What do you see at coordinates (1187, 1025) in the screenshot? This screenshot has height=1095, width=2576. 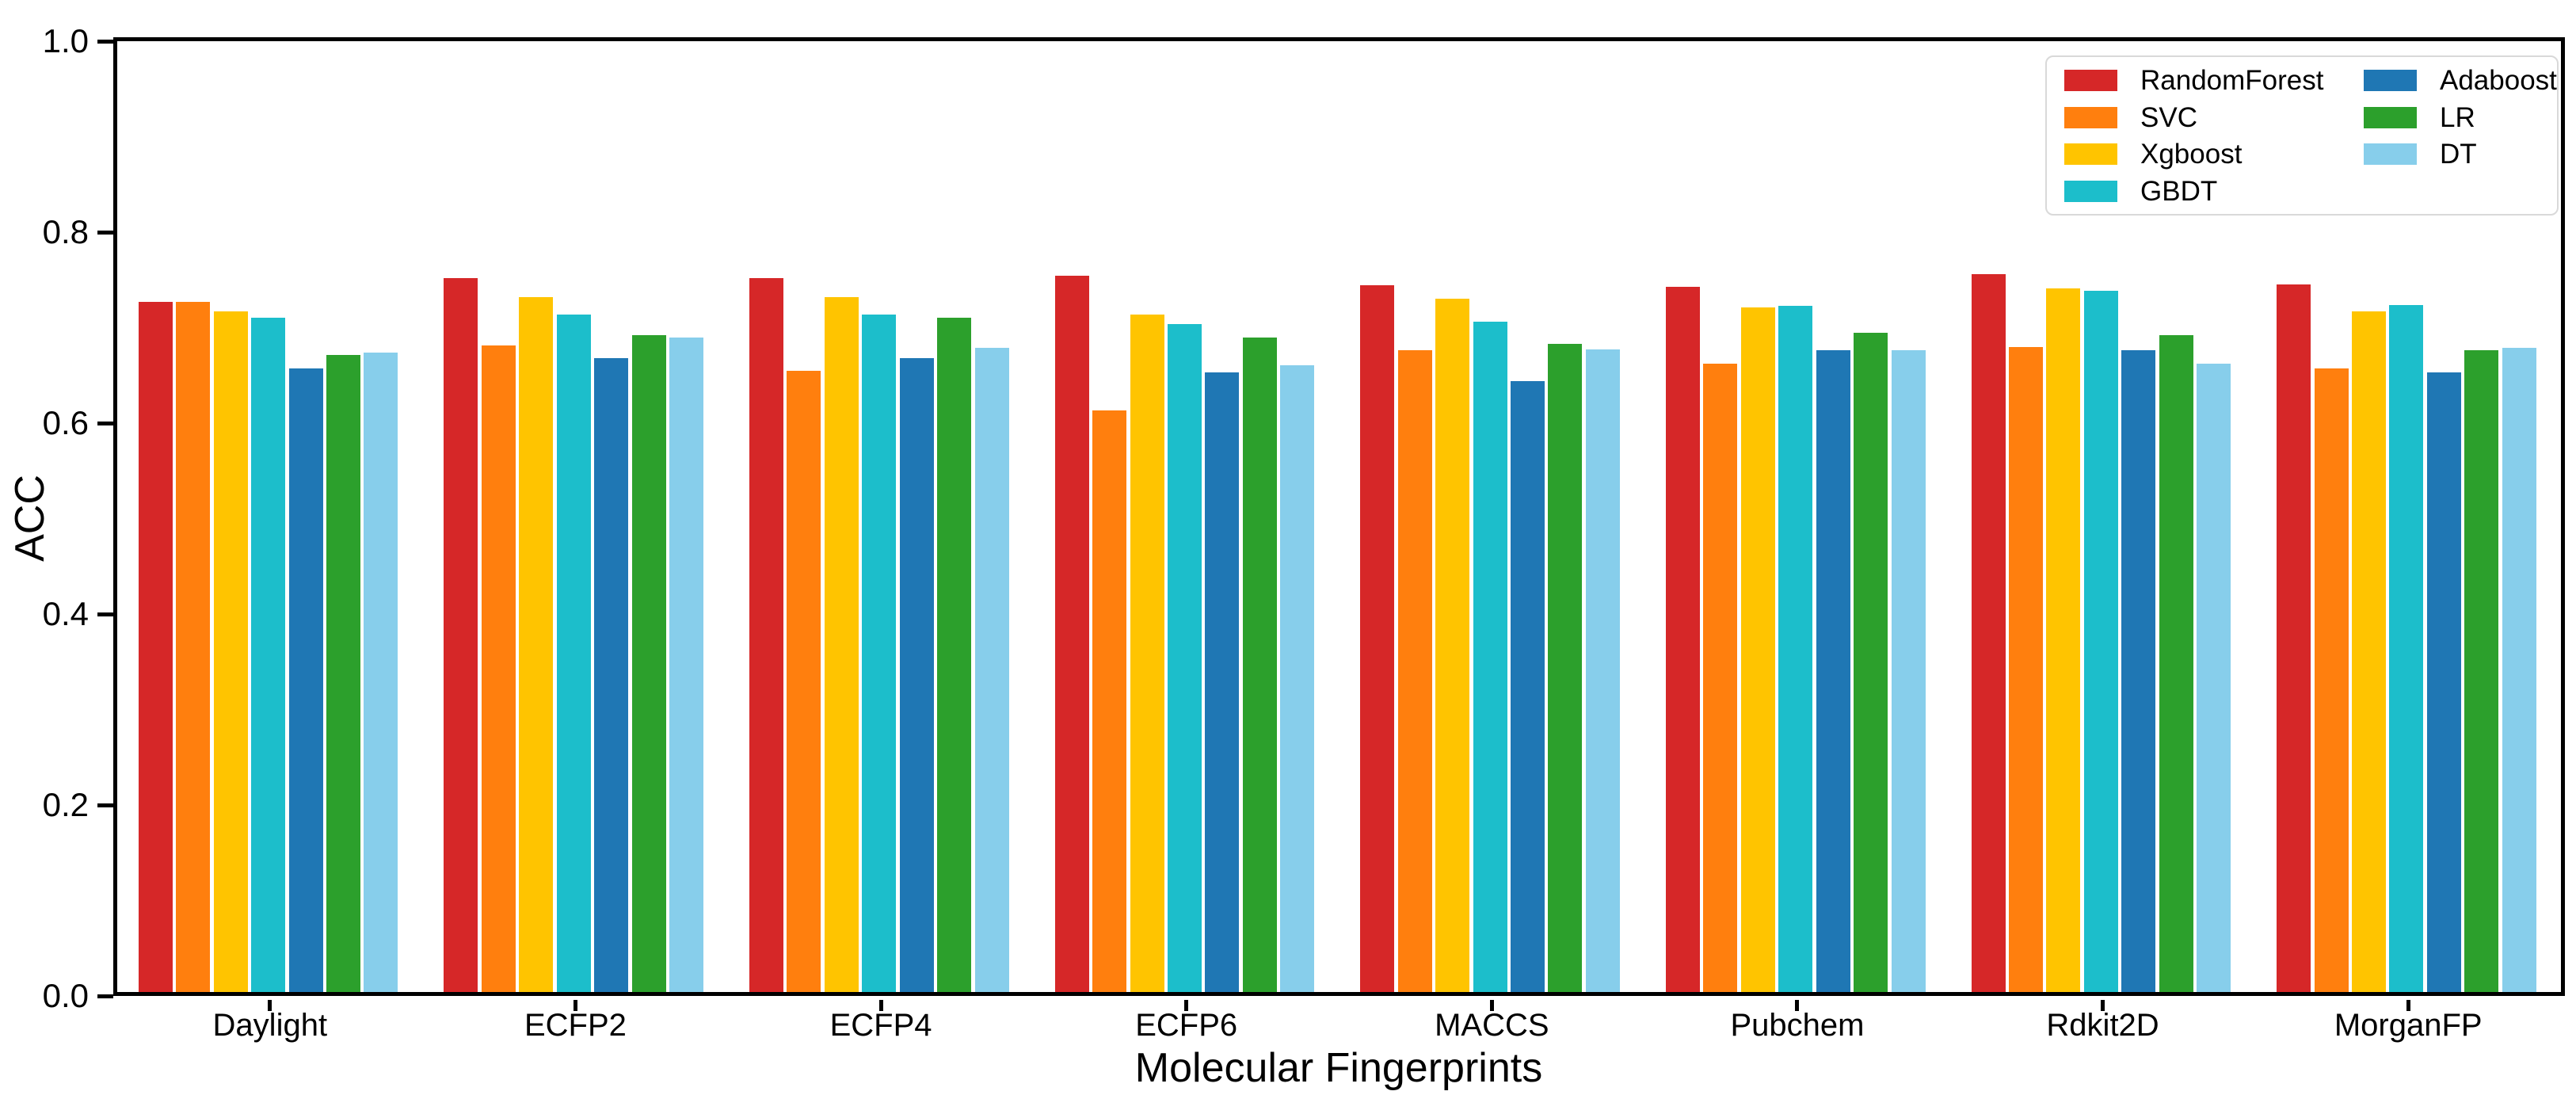 I see `x-tick-label-ecfp6: ECFP6` at bounding box center [1187, 1025].